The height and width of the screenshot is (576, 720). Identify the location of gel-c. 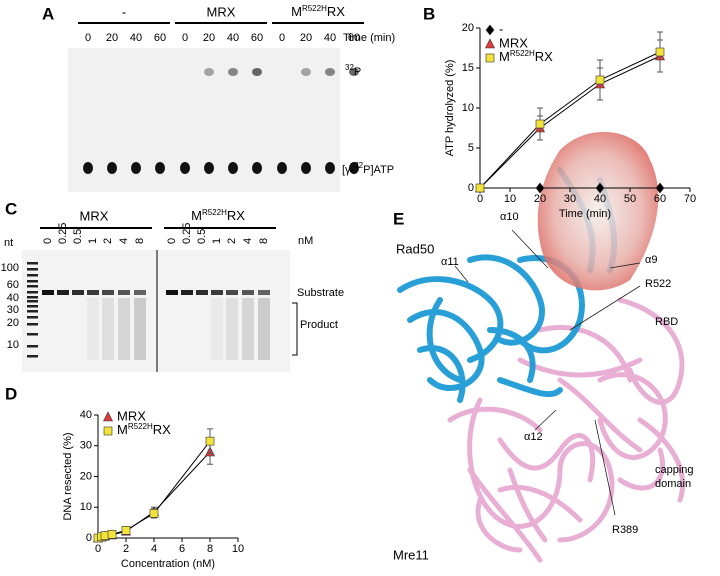
(156, 311).